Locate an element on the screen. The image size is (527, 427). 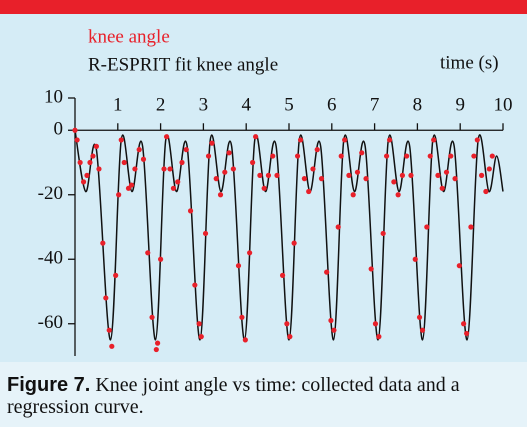
x-tick-label: 2 is located at coordinates (161, 105).